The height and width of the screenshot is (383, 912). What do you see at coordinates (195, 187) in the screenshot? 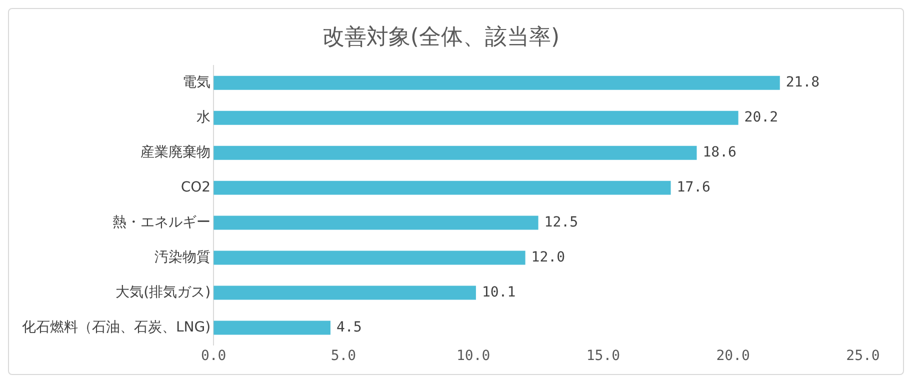
I see `y-tick-label: CO2` at bounding box center [195, 187].